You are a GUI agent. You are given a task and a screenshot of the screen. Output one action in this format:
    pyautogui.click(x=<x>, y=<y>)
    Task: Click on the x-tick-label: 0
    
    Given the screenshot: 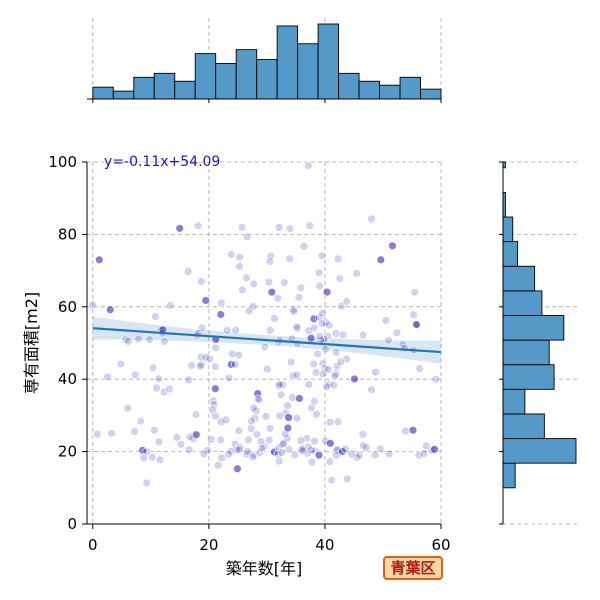 What is the action you would take?
    pyautogui.click(x=93, y=545)
    